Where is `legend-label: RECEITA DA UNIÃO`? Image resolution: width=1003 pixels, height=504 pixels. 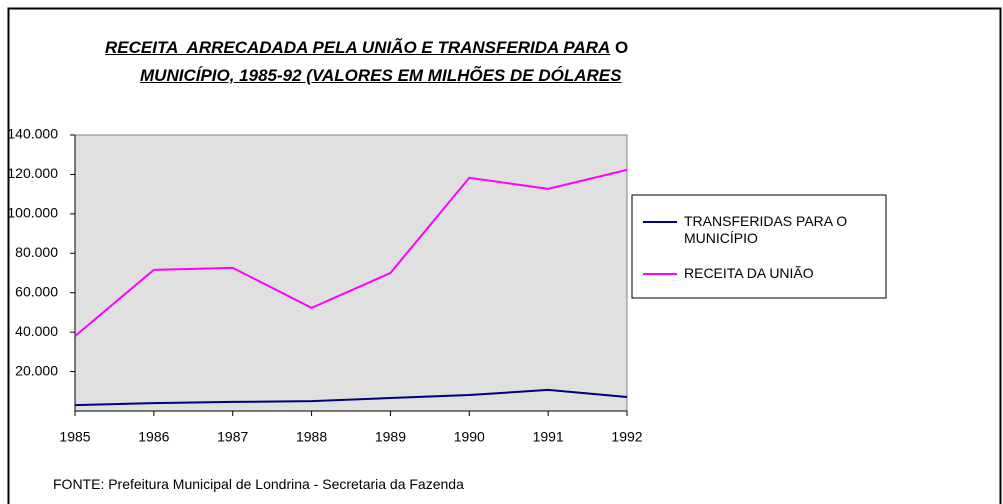 legend-label: RECEITA DA UNIÃO is located at coordinates (749, 273).